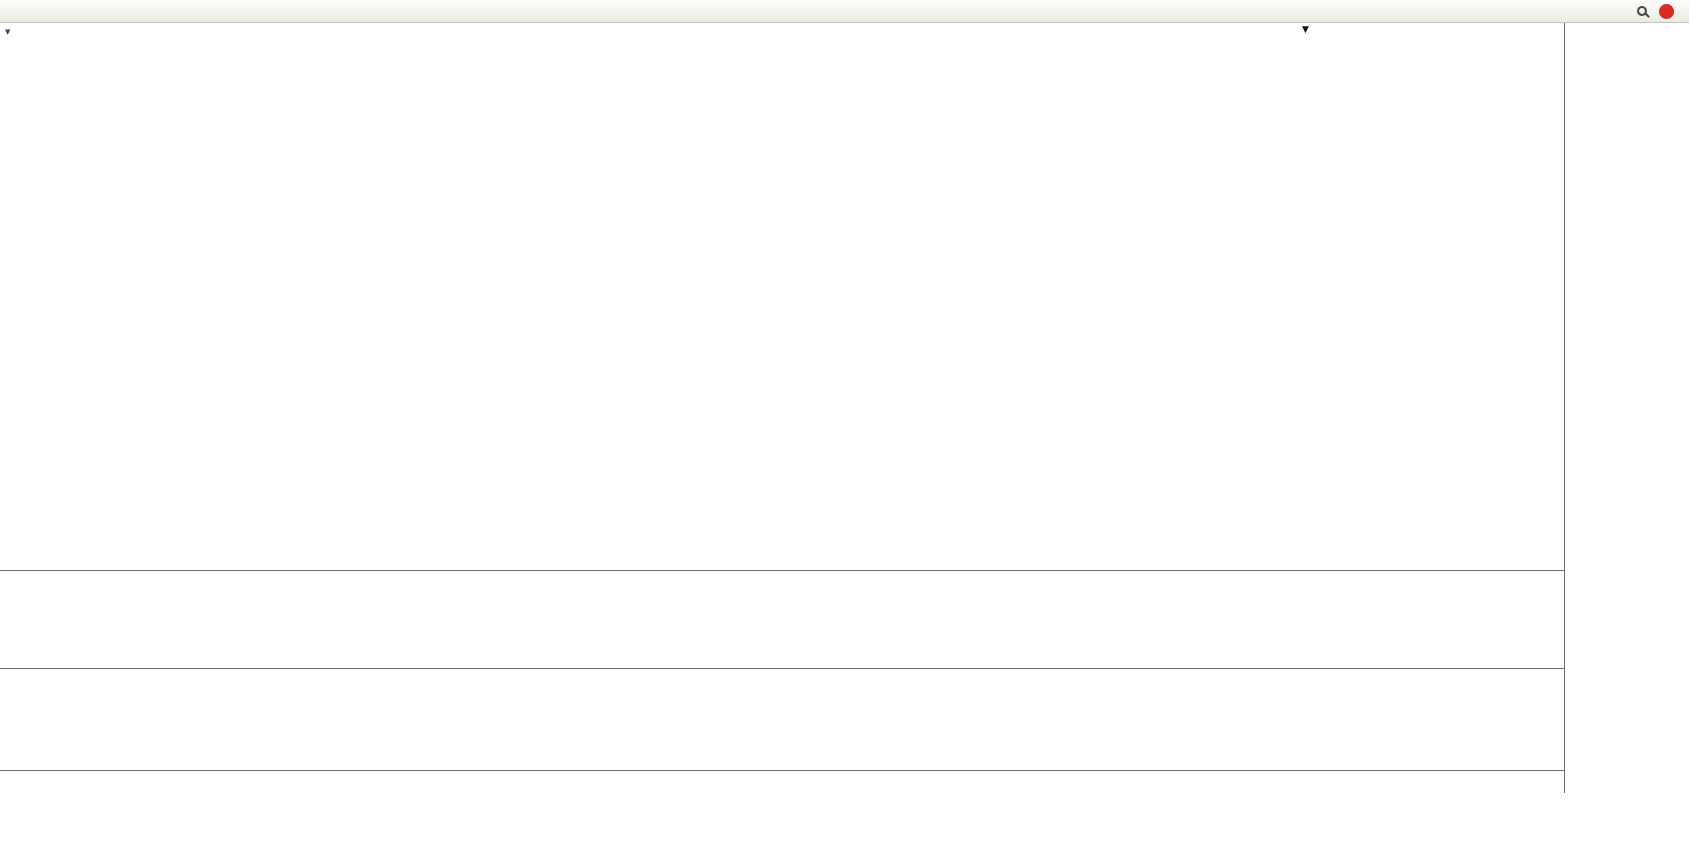 This screenshot has width=1689, height=853. I want to click on macd-panel, so click(782, 620).